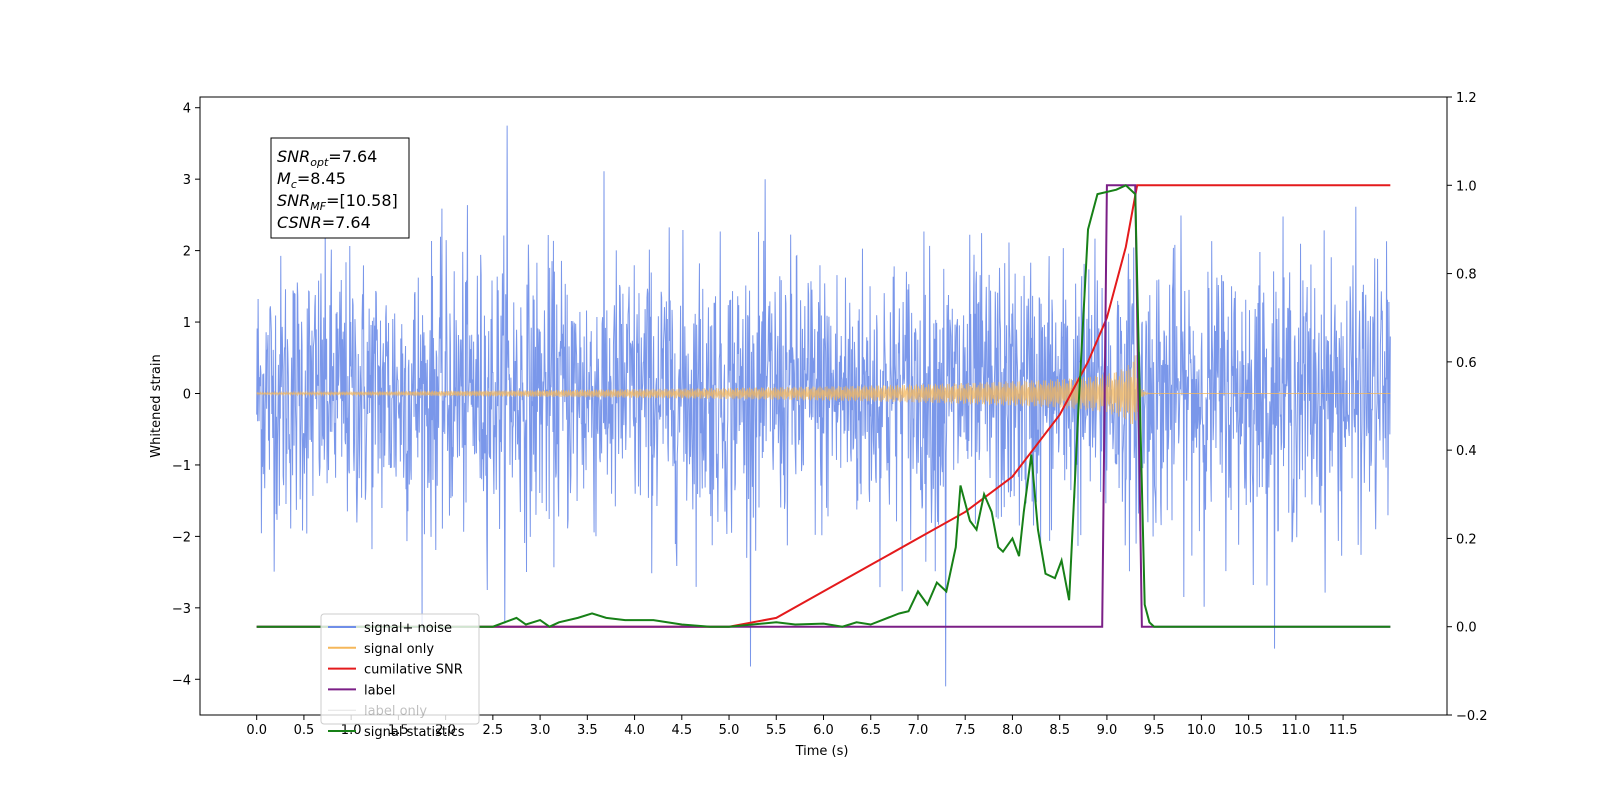 The width and height of the screenshot is (1600, 800). Describe the element at coordinates (284, 178) in the screenshot. I see `annotation-symbol: M` at that location.